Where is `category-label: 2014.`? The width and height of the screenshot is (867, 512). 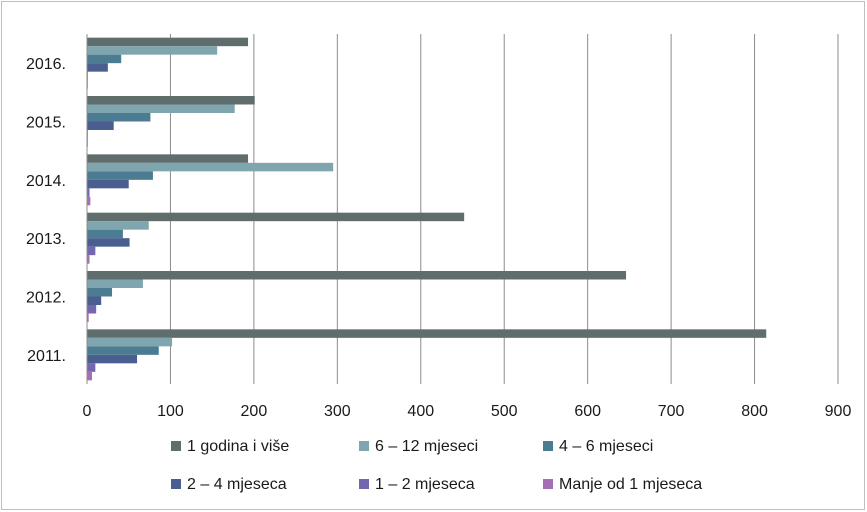 category-label: 2014. is located at coordinates (46, 181).